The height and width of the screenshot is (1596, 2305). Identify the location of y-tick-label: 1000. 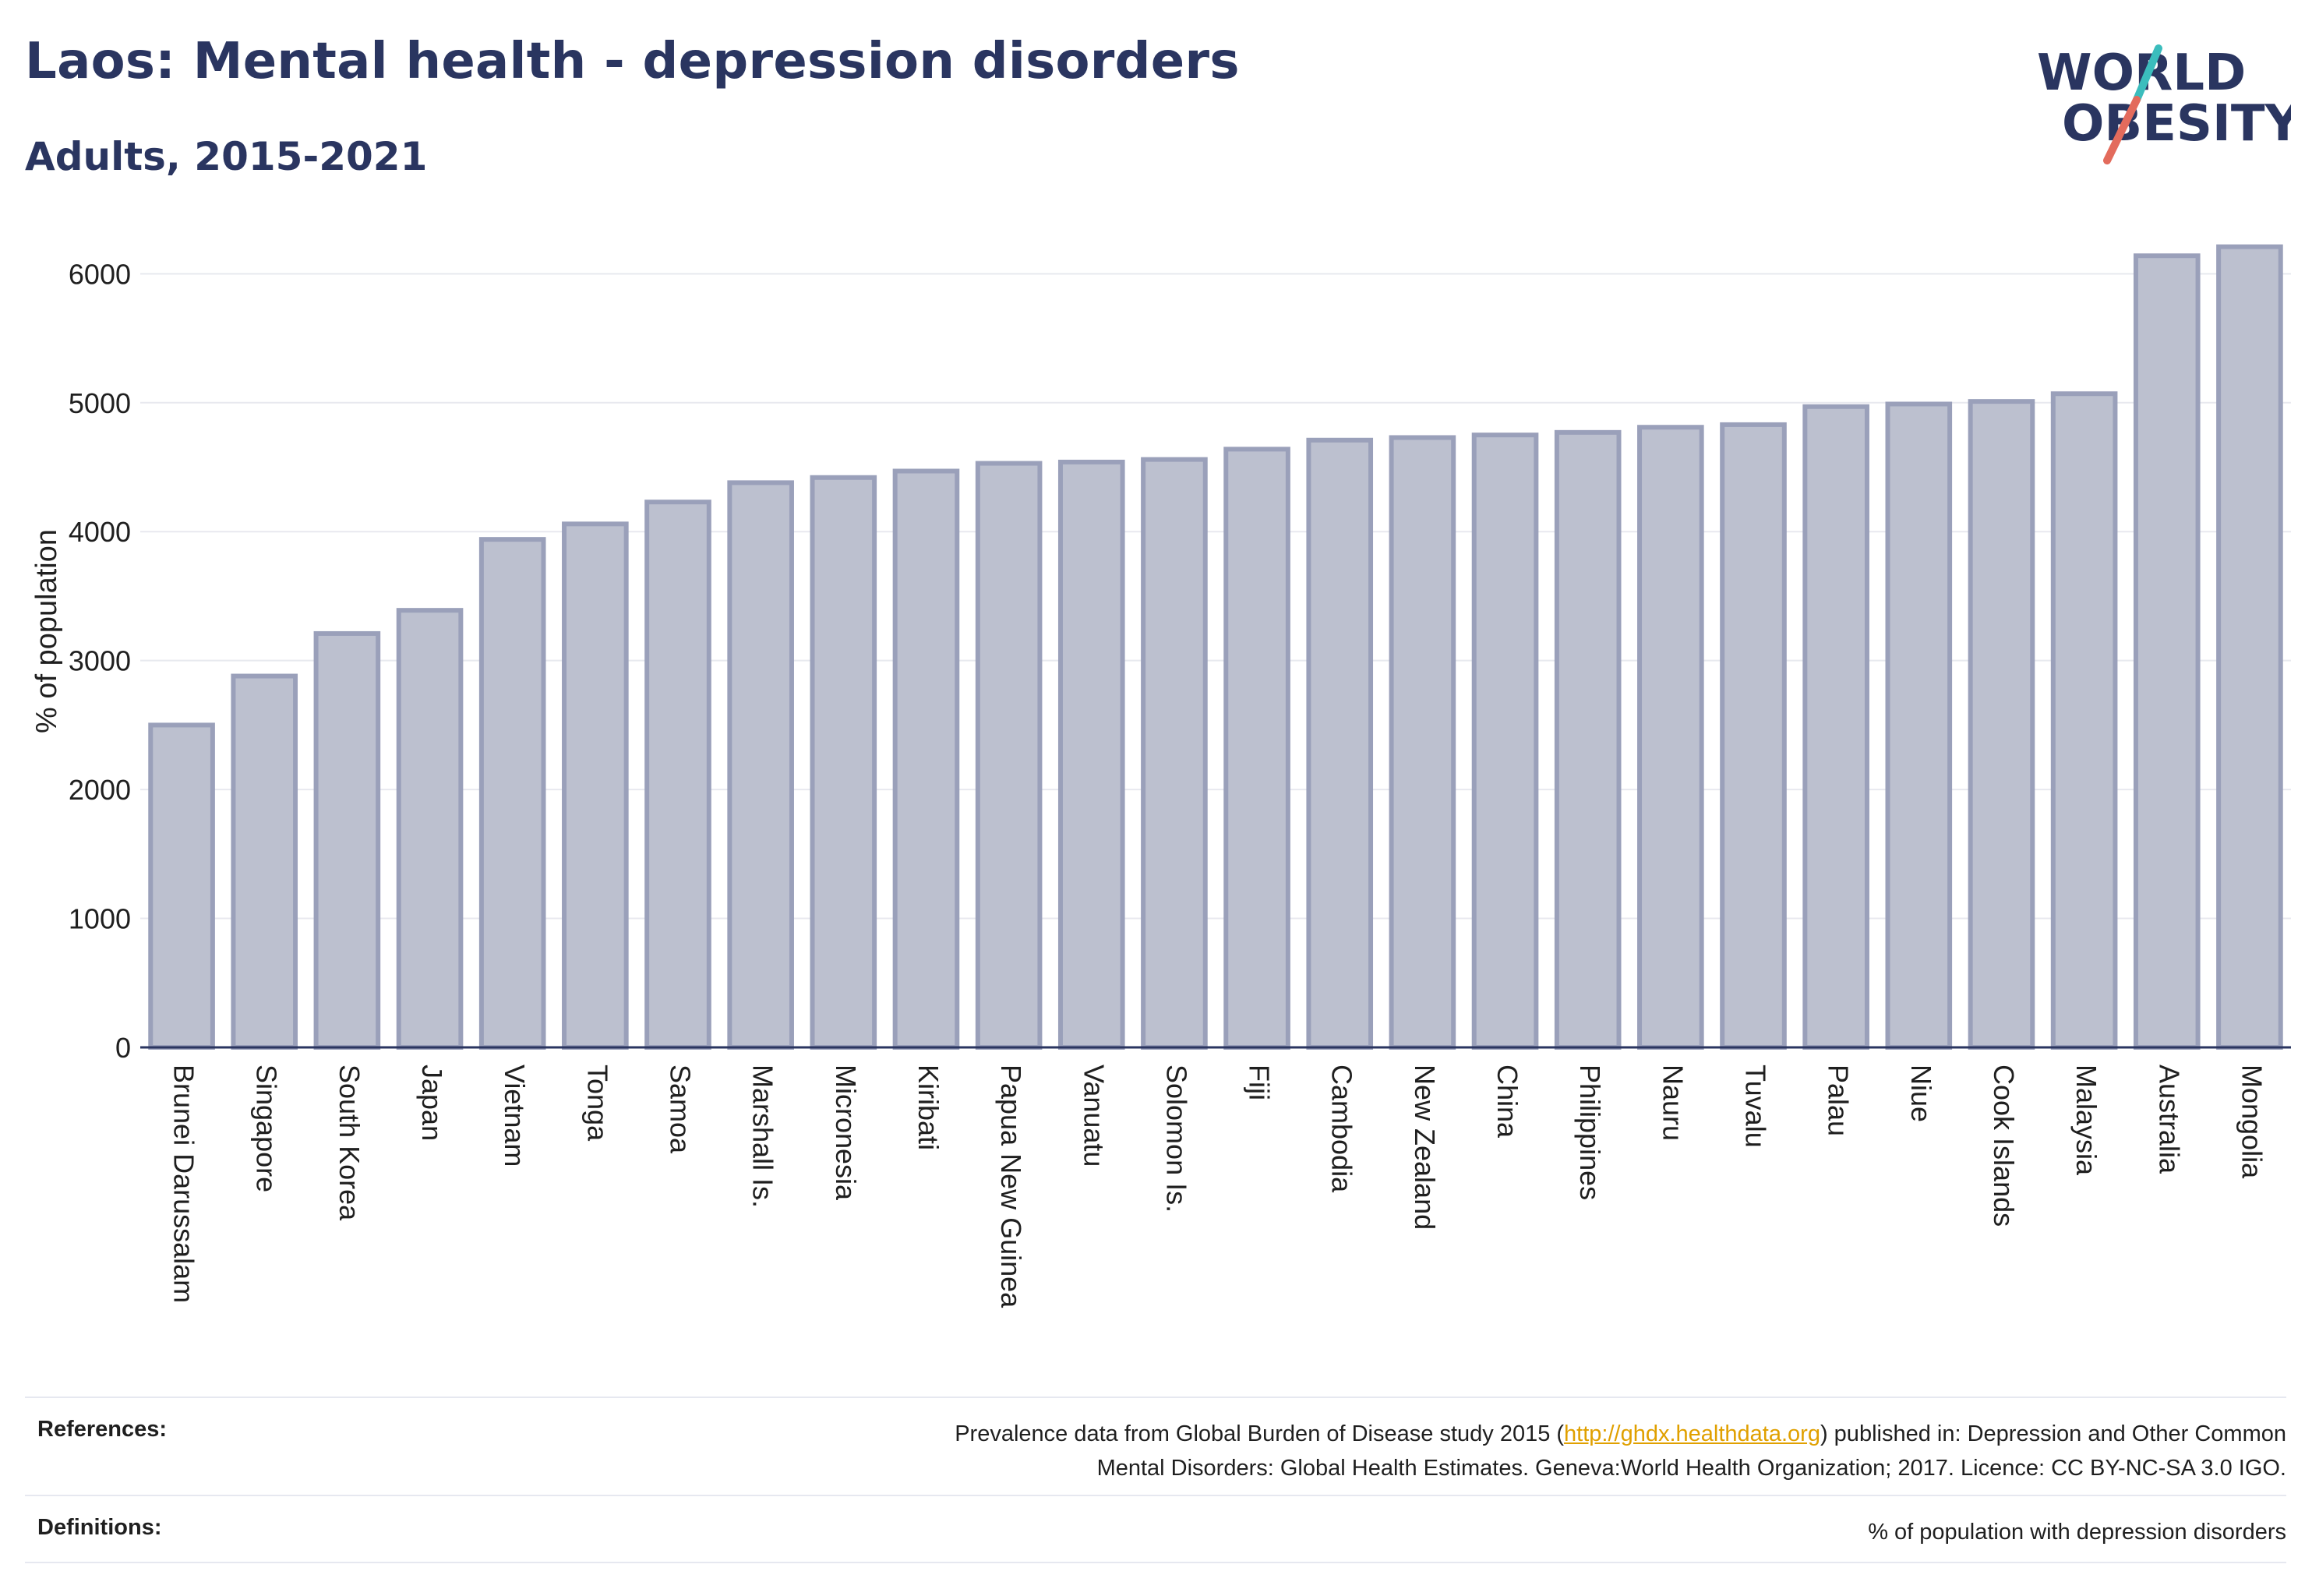
(100, 919).